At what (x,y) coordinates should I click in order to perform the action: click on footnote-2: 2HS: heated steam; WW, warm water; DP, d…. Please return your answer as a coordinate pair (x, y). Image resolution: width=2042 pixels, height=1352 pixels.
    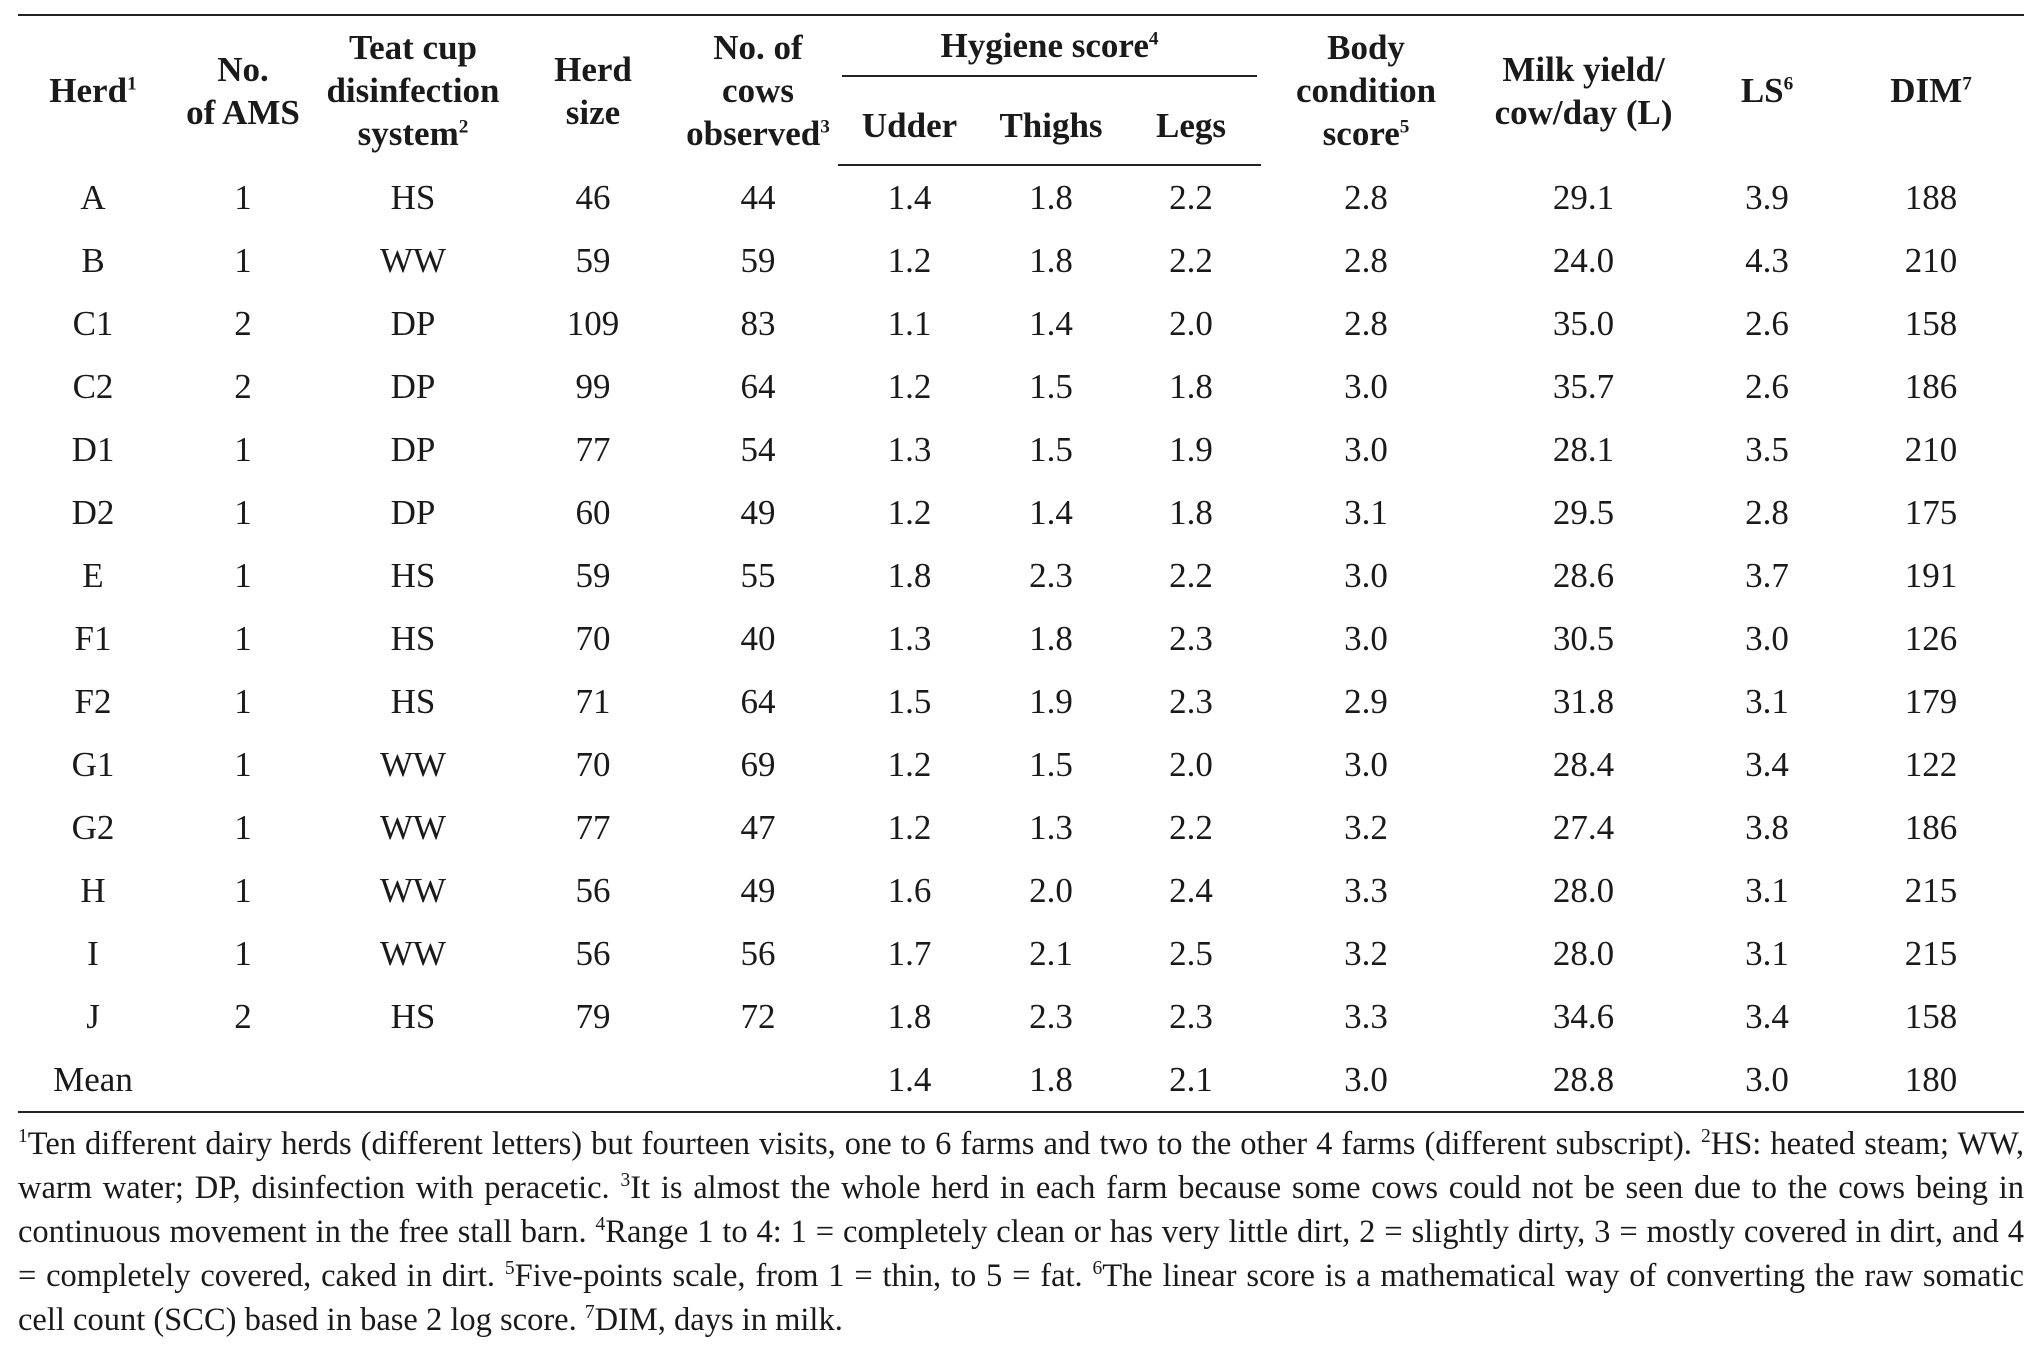
    Looking at the image, I should click on (1021, 1166).